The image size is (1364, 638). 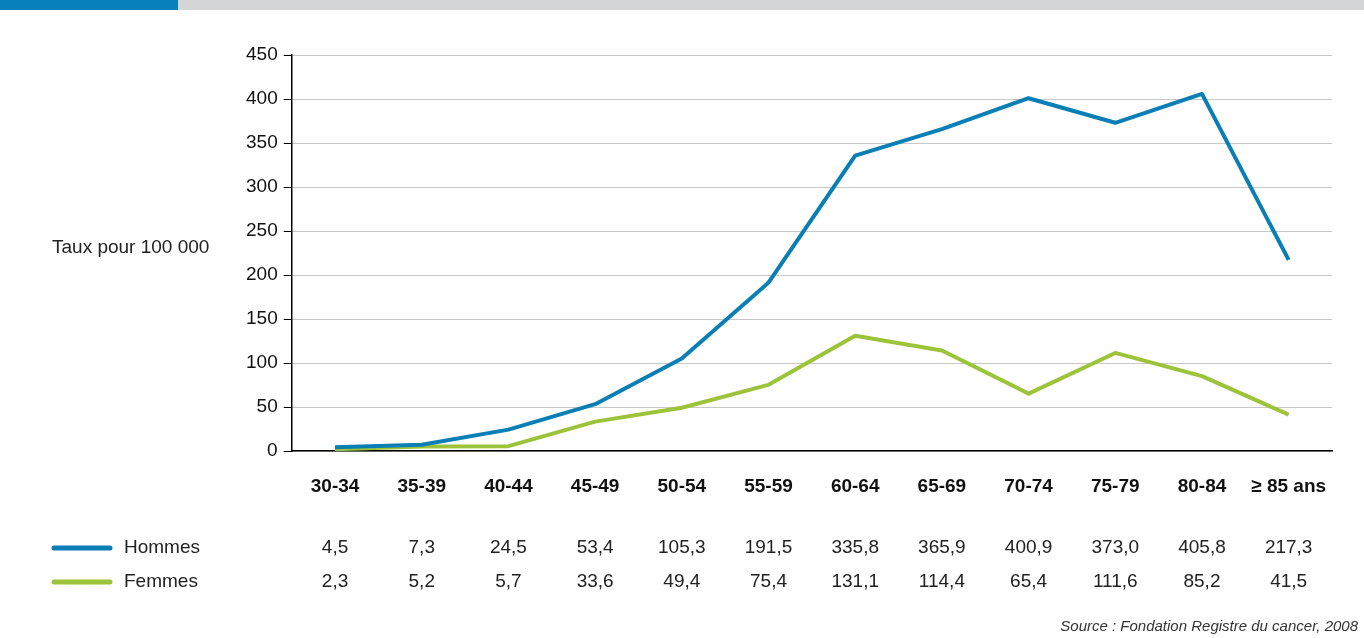 I want to click on data-label: 33,6, so click(x=595, y=581).